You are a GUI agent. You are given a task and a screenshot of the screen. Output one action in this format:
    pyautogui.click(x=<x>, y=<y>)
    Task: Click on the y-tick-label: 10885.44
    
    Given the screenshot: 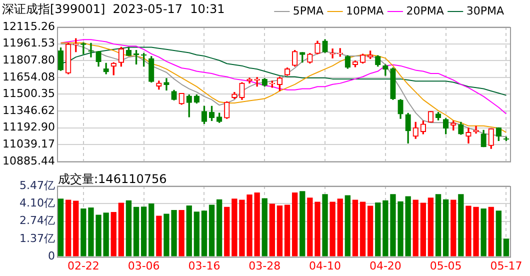 What is the action you would take?
    pyautogui.click(x=28, y=161)
    